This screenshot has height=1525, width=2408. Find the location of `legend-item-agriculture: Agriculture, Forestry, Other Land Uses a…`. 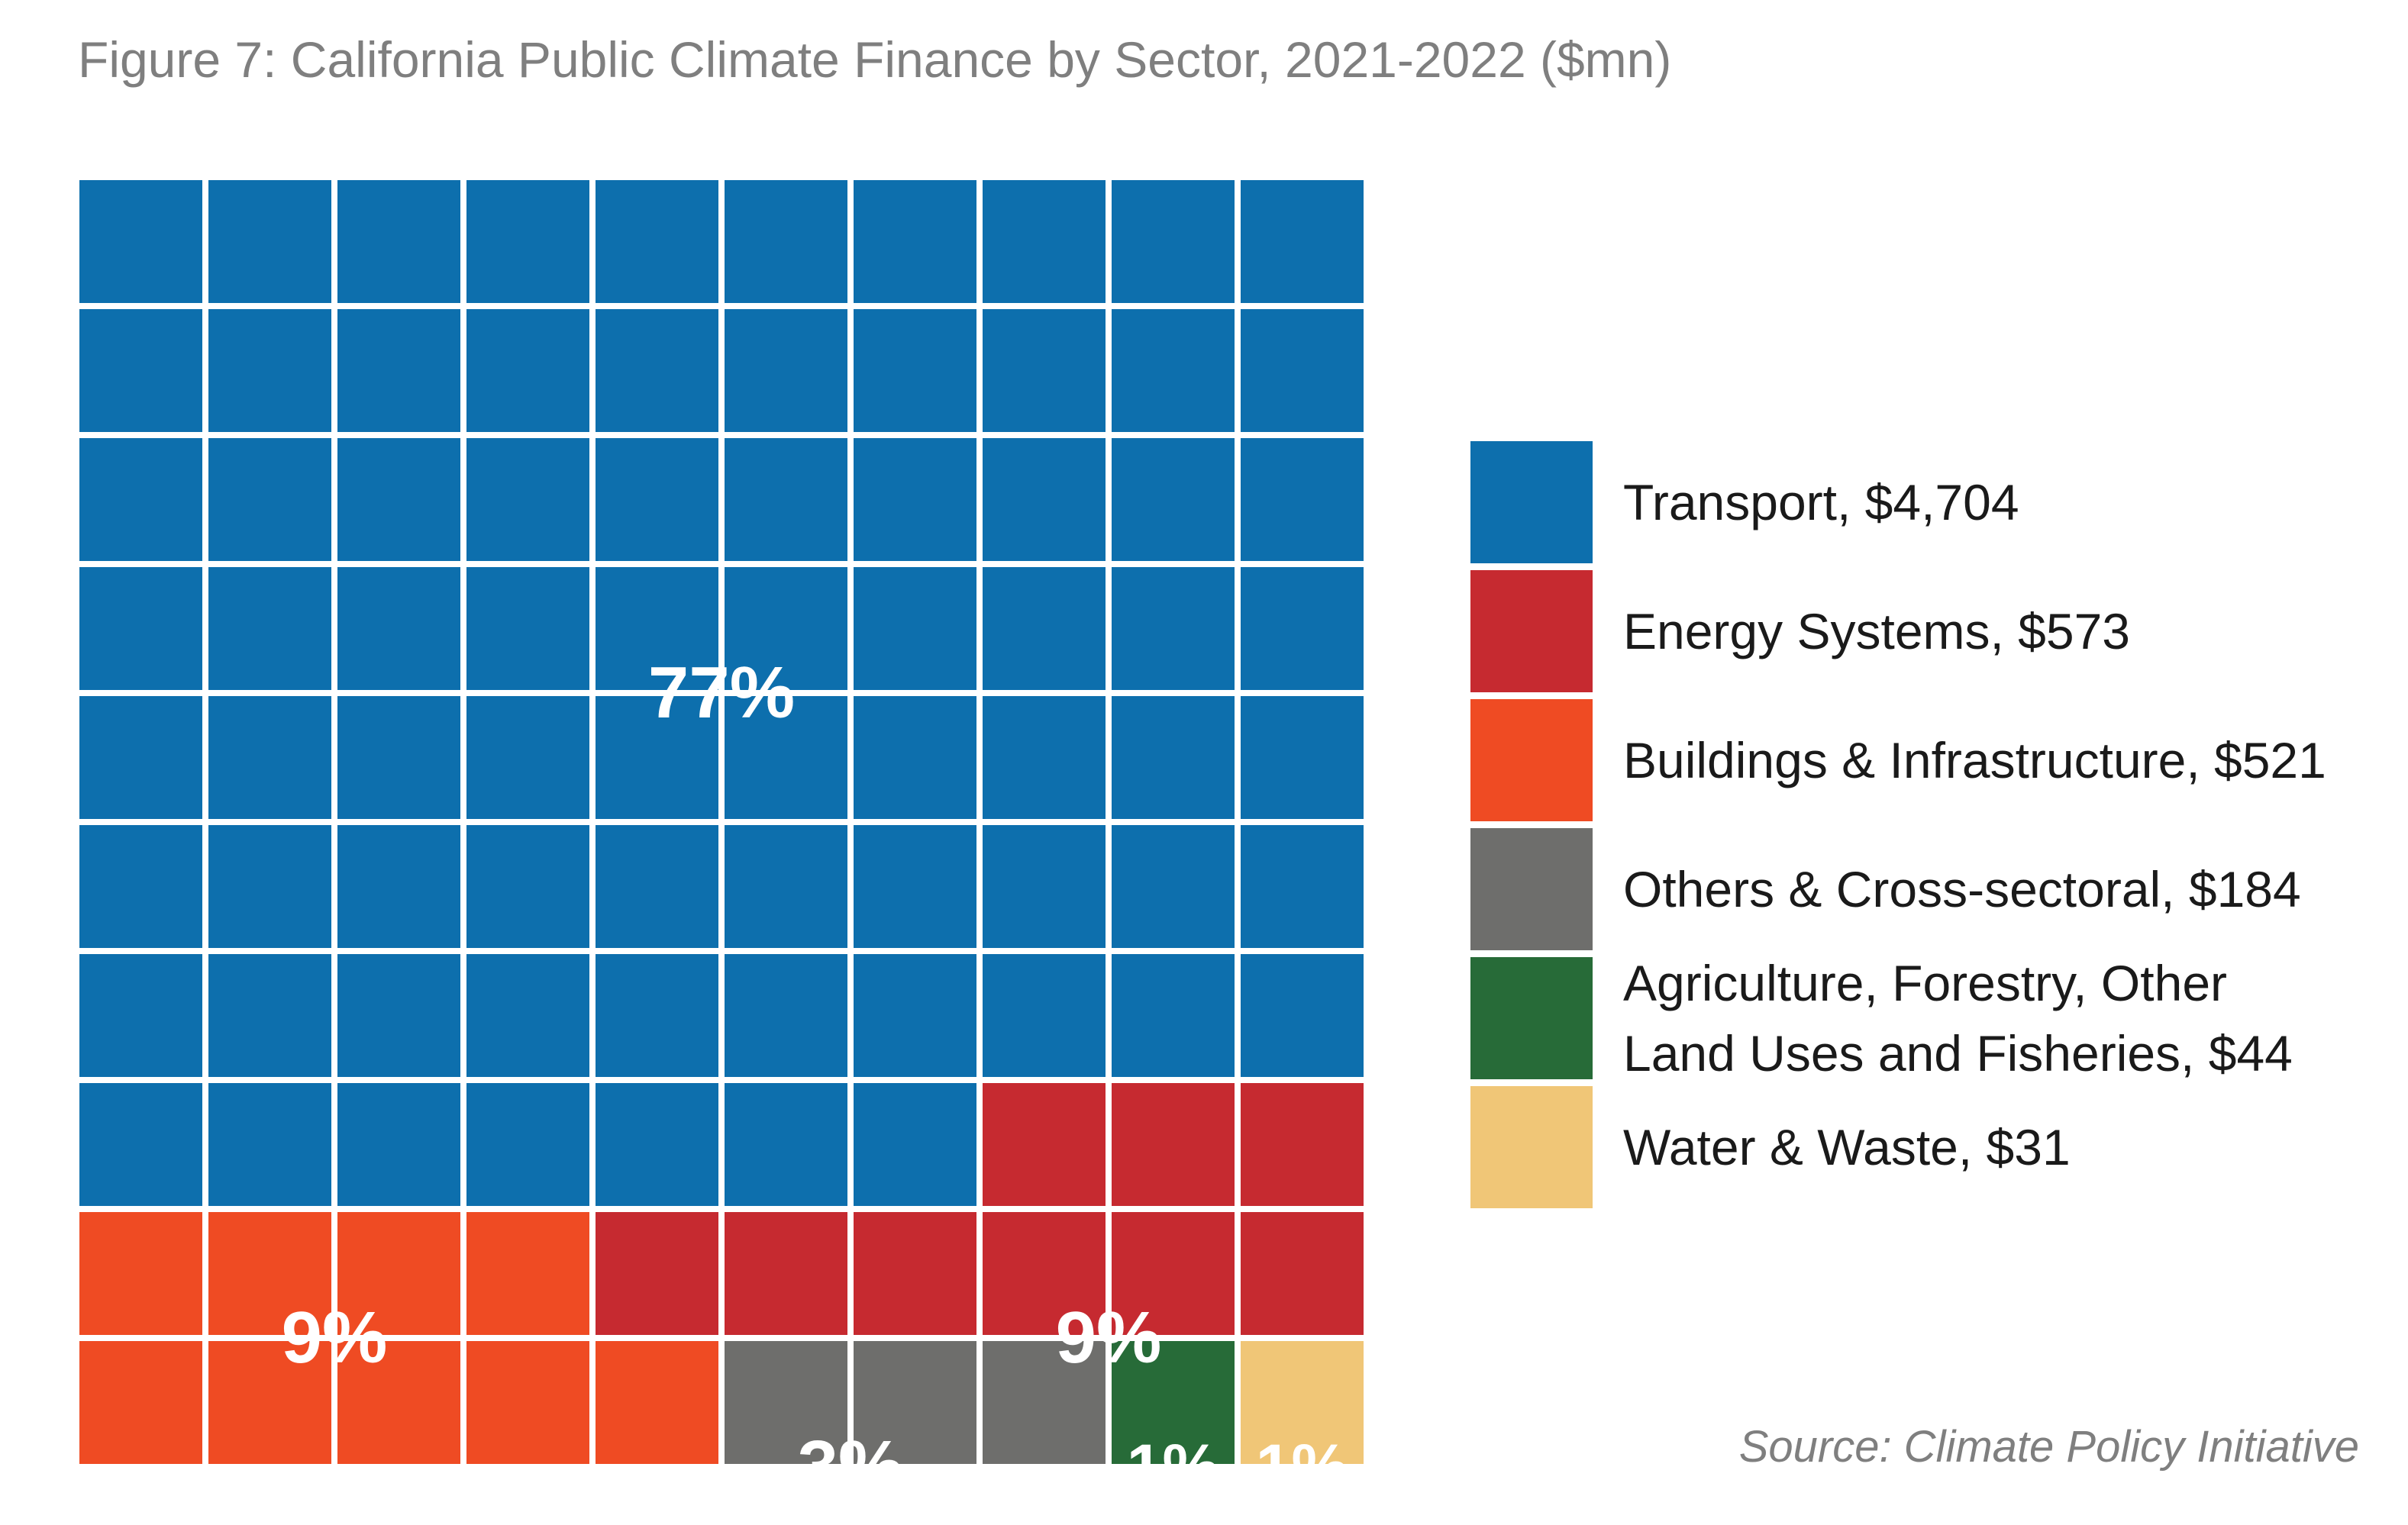

legend-item-agriculture: Agriculture, Forestry, Other Land Uses a… is located at coordinates (1928, 1018).